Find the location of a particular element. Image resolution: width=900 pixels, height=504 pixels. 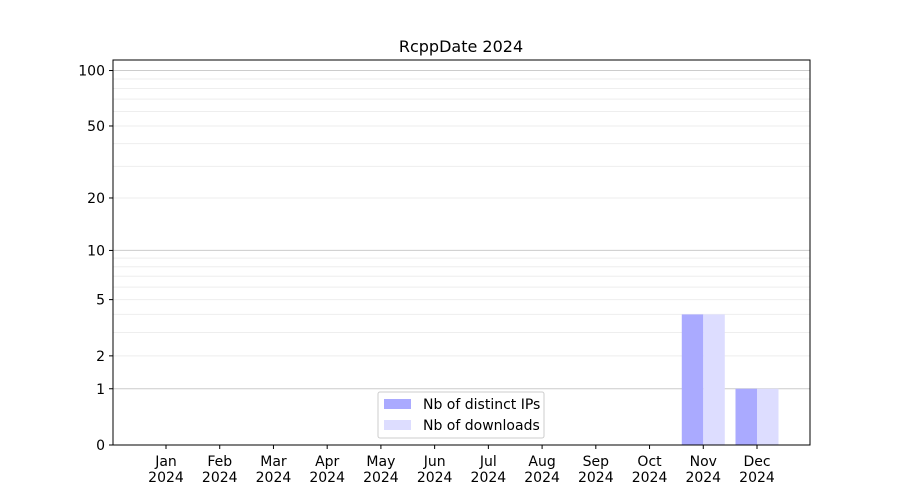

y-tick-label: 20 is located at coordinates (96, 199).